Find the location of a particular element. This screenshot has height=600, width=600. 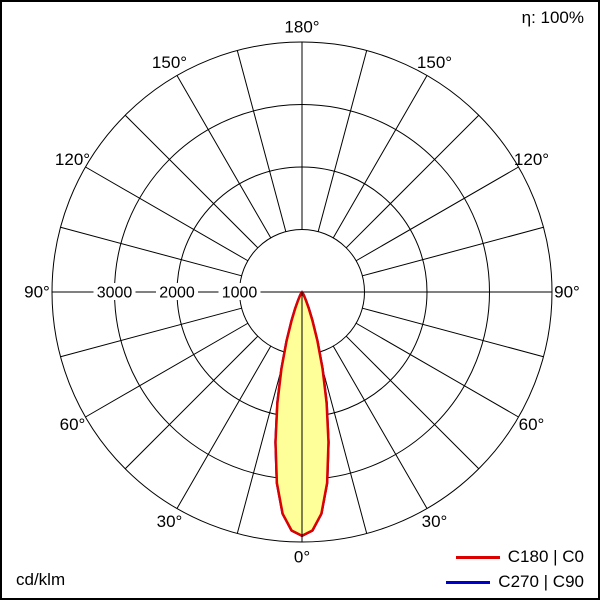

legend-line-c90-icon is located at coordinates (468, 582).